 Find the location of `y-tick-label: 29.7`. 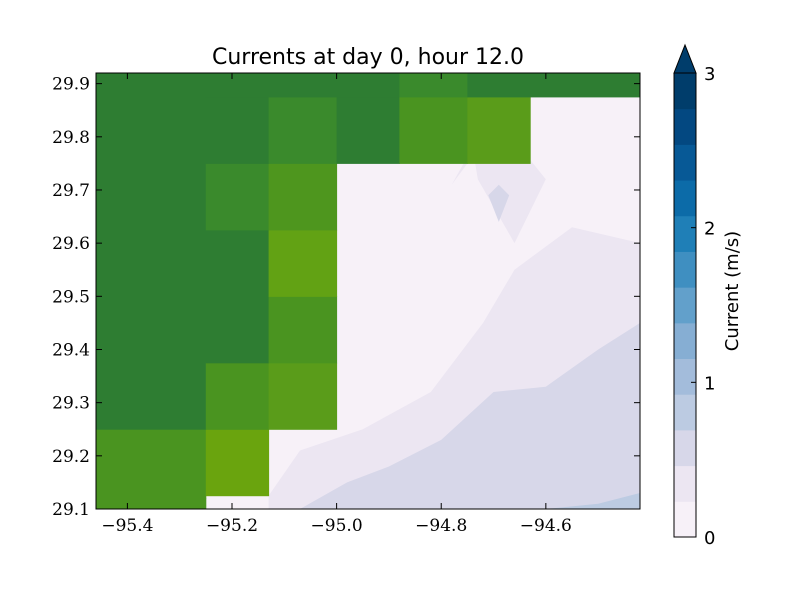

y-tick-label: 29.7 is located at coordinates (71, 191).